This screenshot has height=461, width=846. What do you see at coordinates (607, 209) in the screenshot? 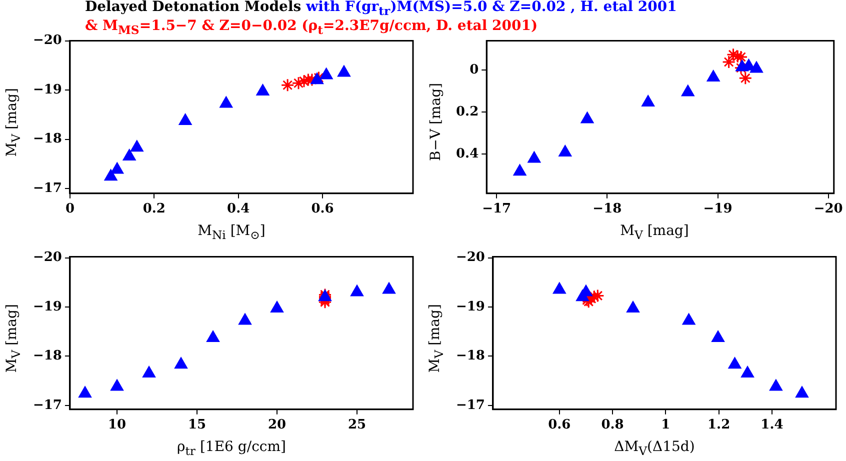
I see `x-tick-label: −18` at bounding box center [607, 209].